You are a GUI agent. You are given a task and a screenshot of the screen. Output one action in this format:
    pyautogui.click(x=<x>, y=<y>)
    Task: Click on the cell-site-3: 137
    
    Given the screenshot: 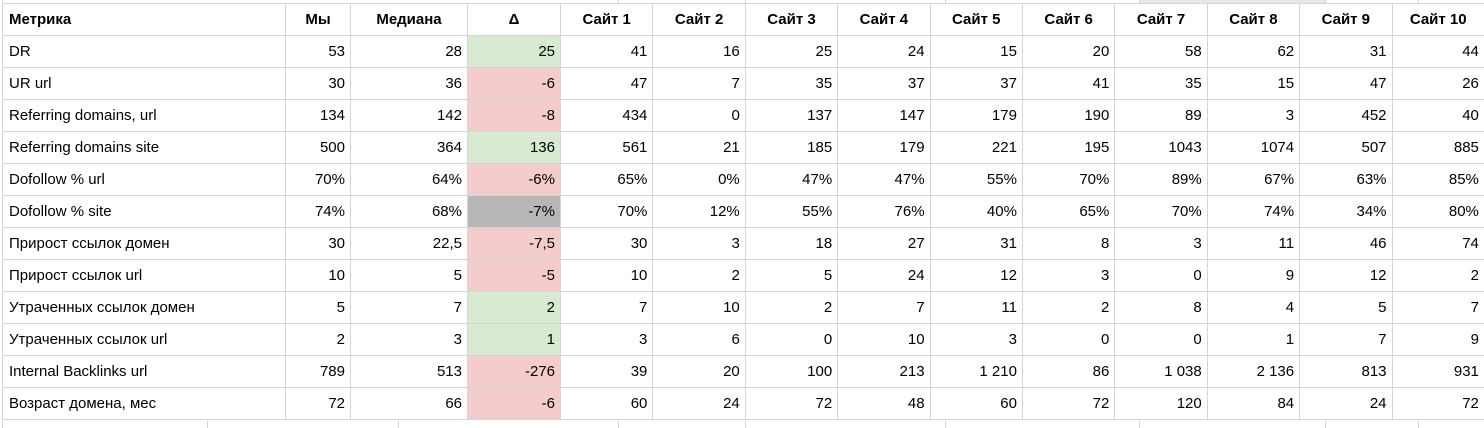 What is the action you would take?
    pyautogui.click(x=791, y=115)
    